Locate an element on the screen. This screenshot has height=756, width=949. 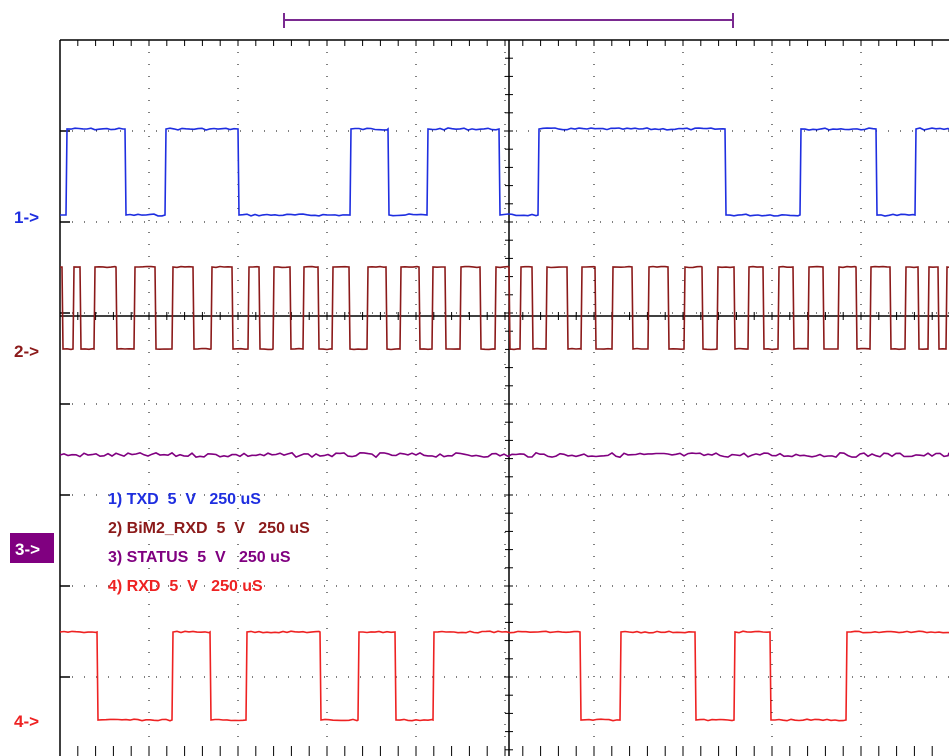
marker-ch1: 1-> is located at coordinates (26, 217).